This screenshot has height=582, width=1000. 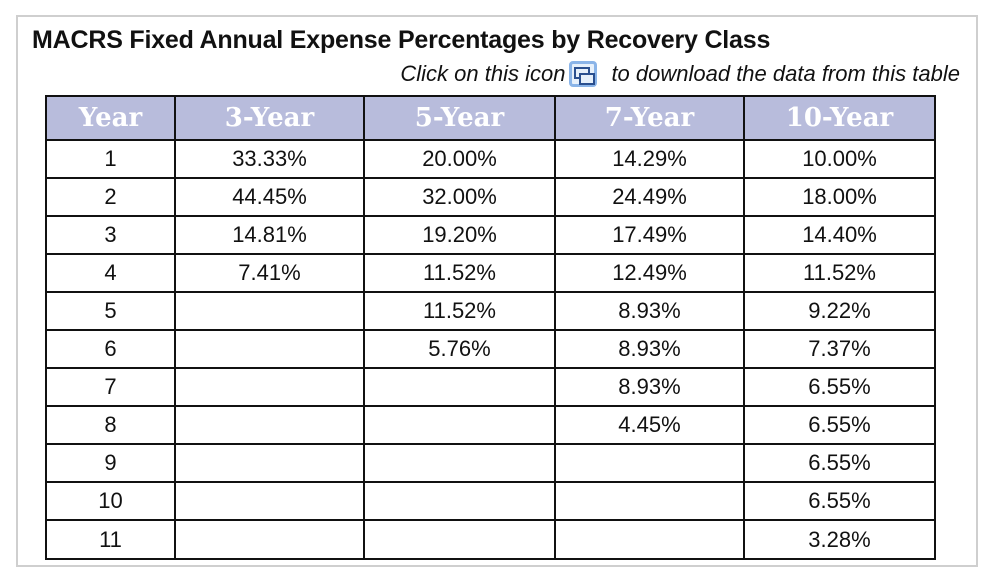 I want to click on table-header-row: Year 3-Year 5-Year 7-Year 10-Year, so click(x=490, y=118).